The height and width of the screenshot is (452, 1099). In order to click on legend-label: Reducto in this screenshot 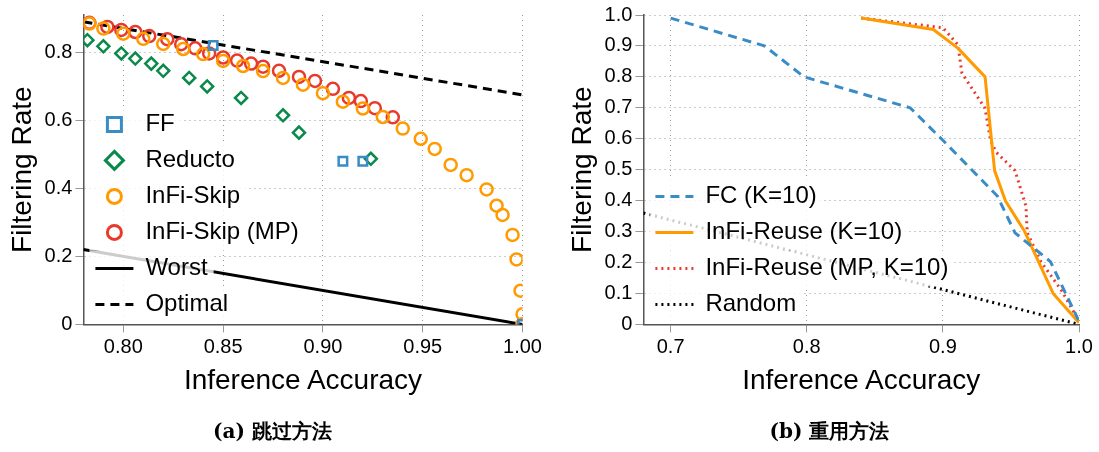, I will do `click(190, 159)`.